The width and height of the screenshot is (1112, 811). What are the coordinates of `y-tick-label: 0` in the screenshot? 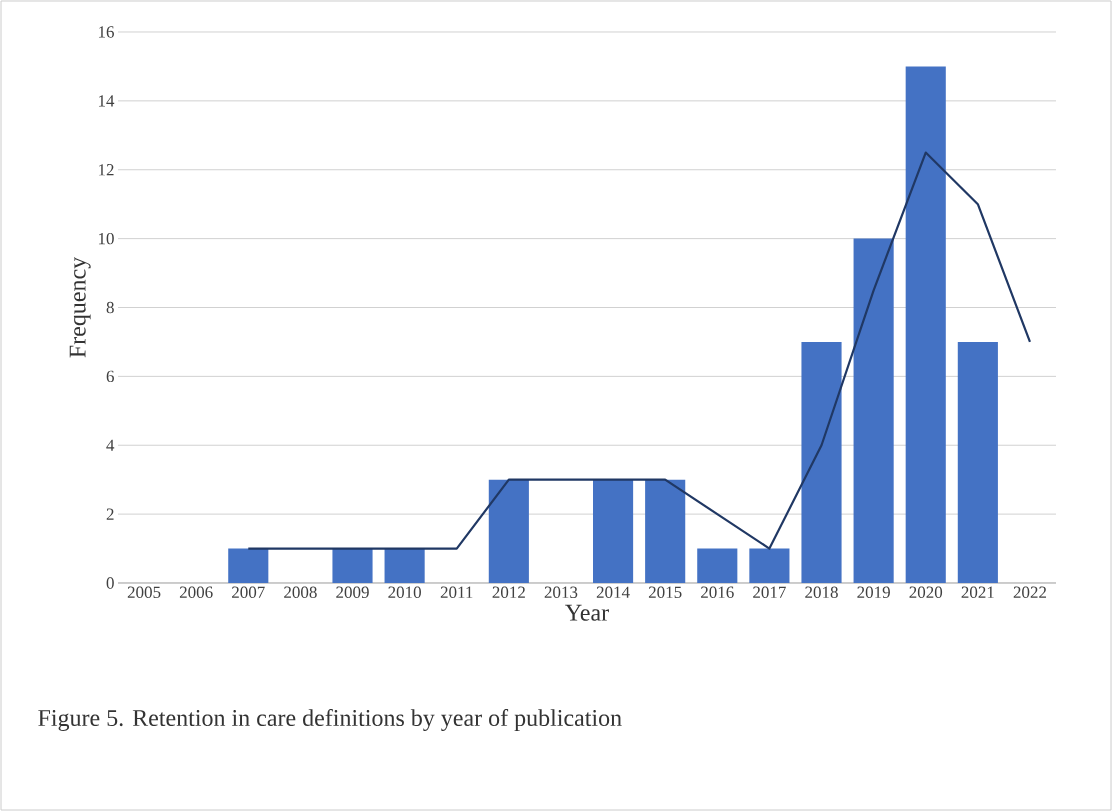 It's located at (110, 583).